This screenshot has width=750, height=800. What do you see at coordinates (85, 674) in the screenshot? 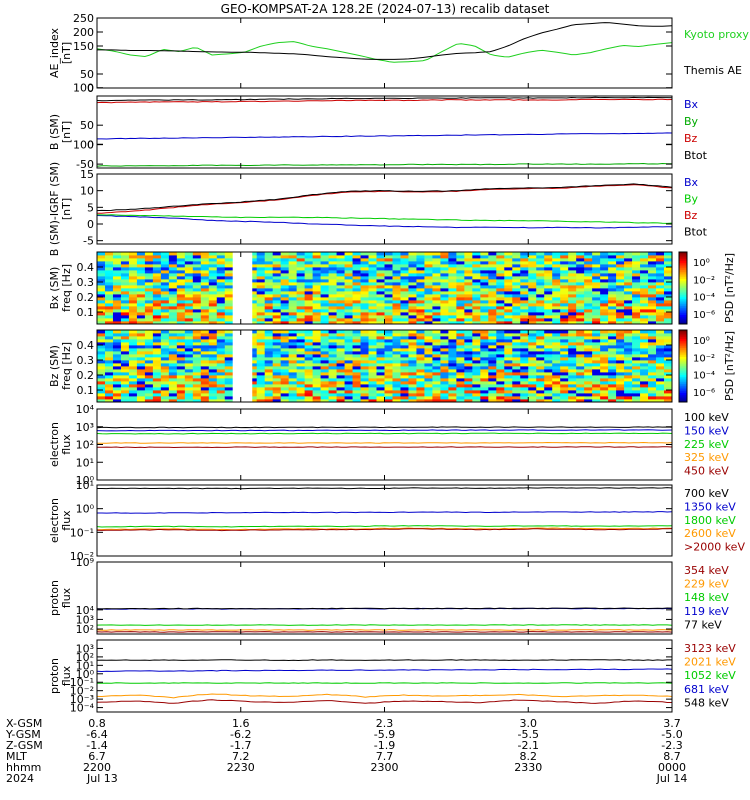
I see `y-tick-label: 10⁰` at bounding box center [85, 674].